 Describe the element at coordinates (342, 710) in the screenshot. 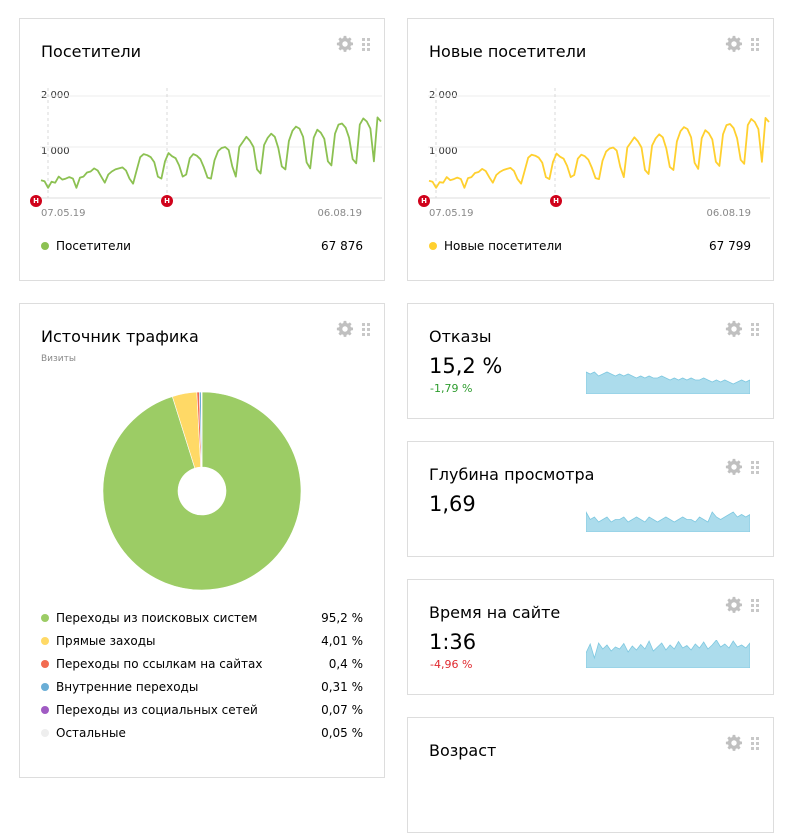

I see `legend-value: 0,07 %` at that location.